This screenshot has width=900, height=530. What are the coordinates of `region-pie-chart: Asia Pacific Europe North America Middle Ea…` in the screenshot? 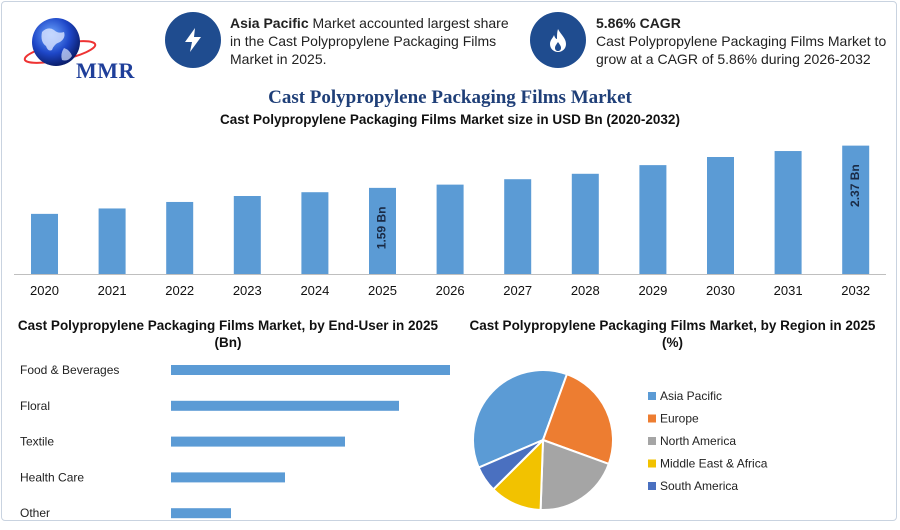 It's located at (620, 440).